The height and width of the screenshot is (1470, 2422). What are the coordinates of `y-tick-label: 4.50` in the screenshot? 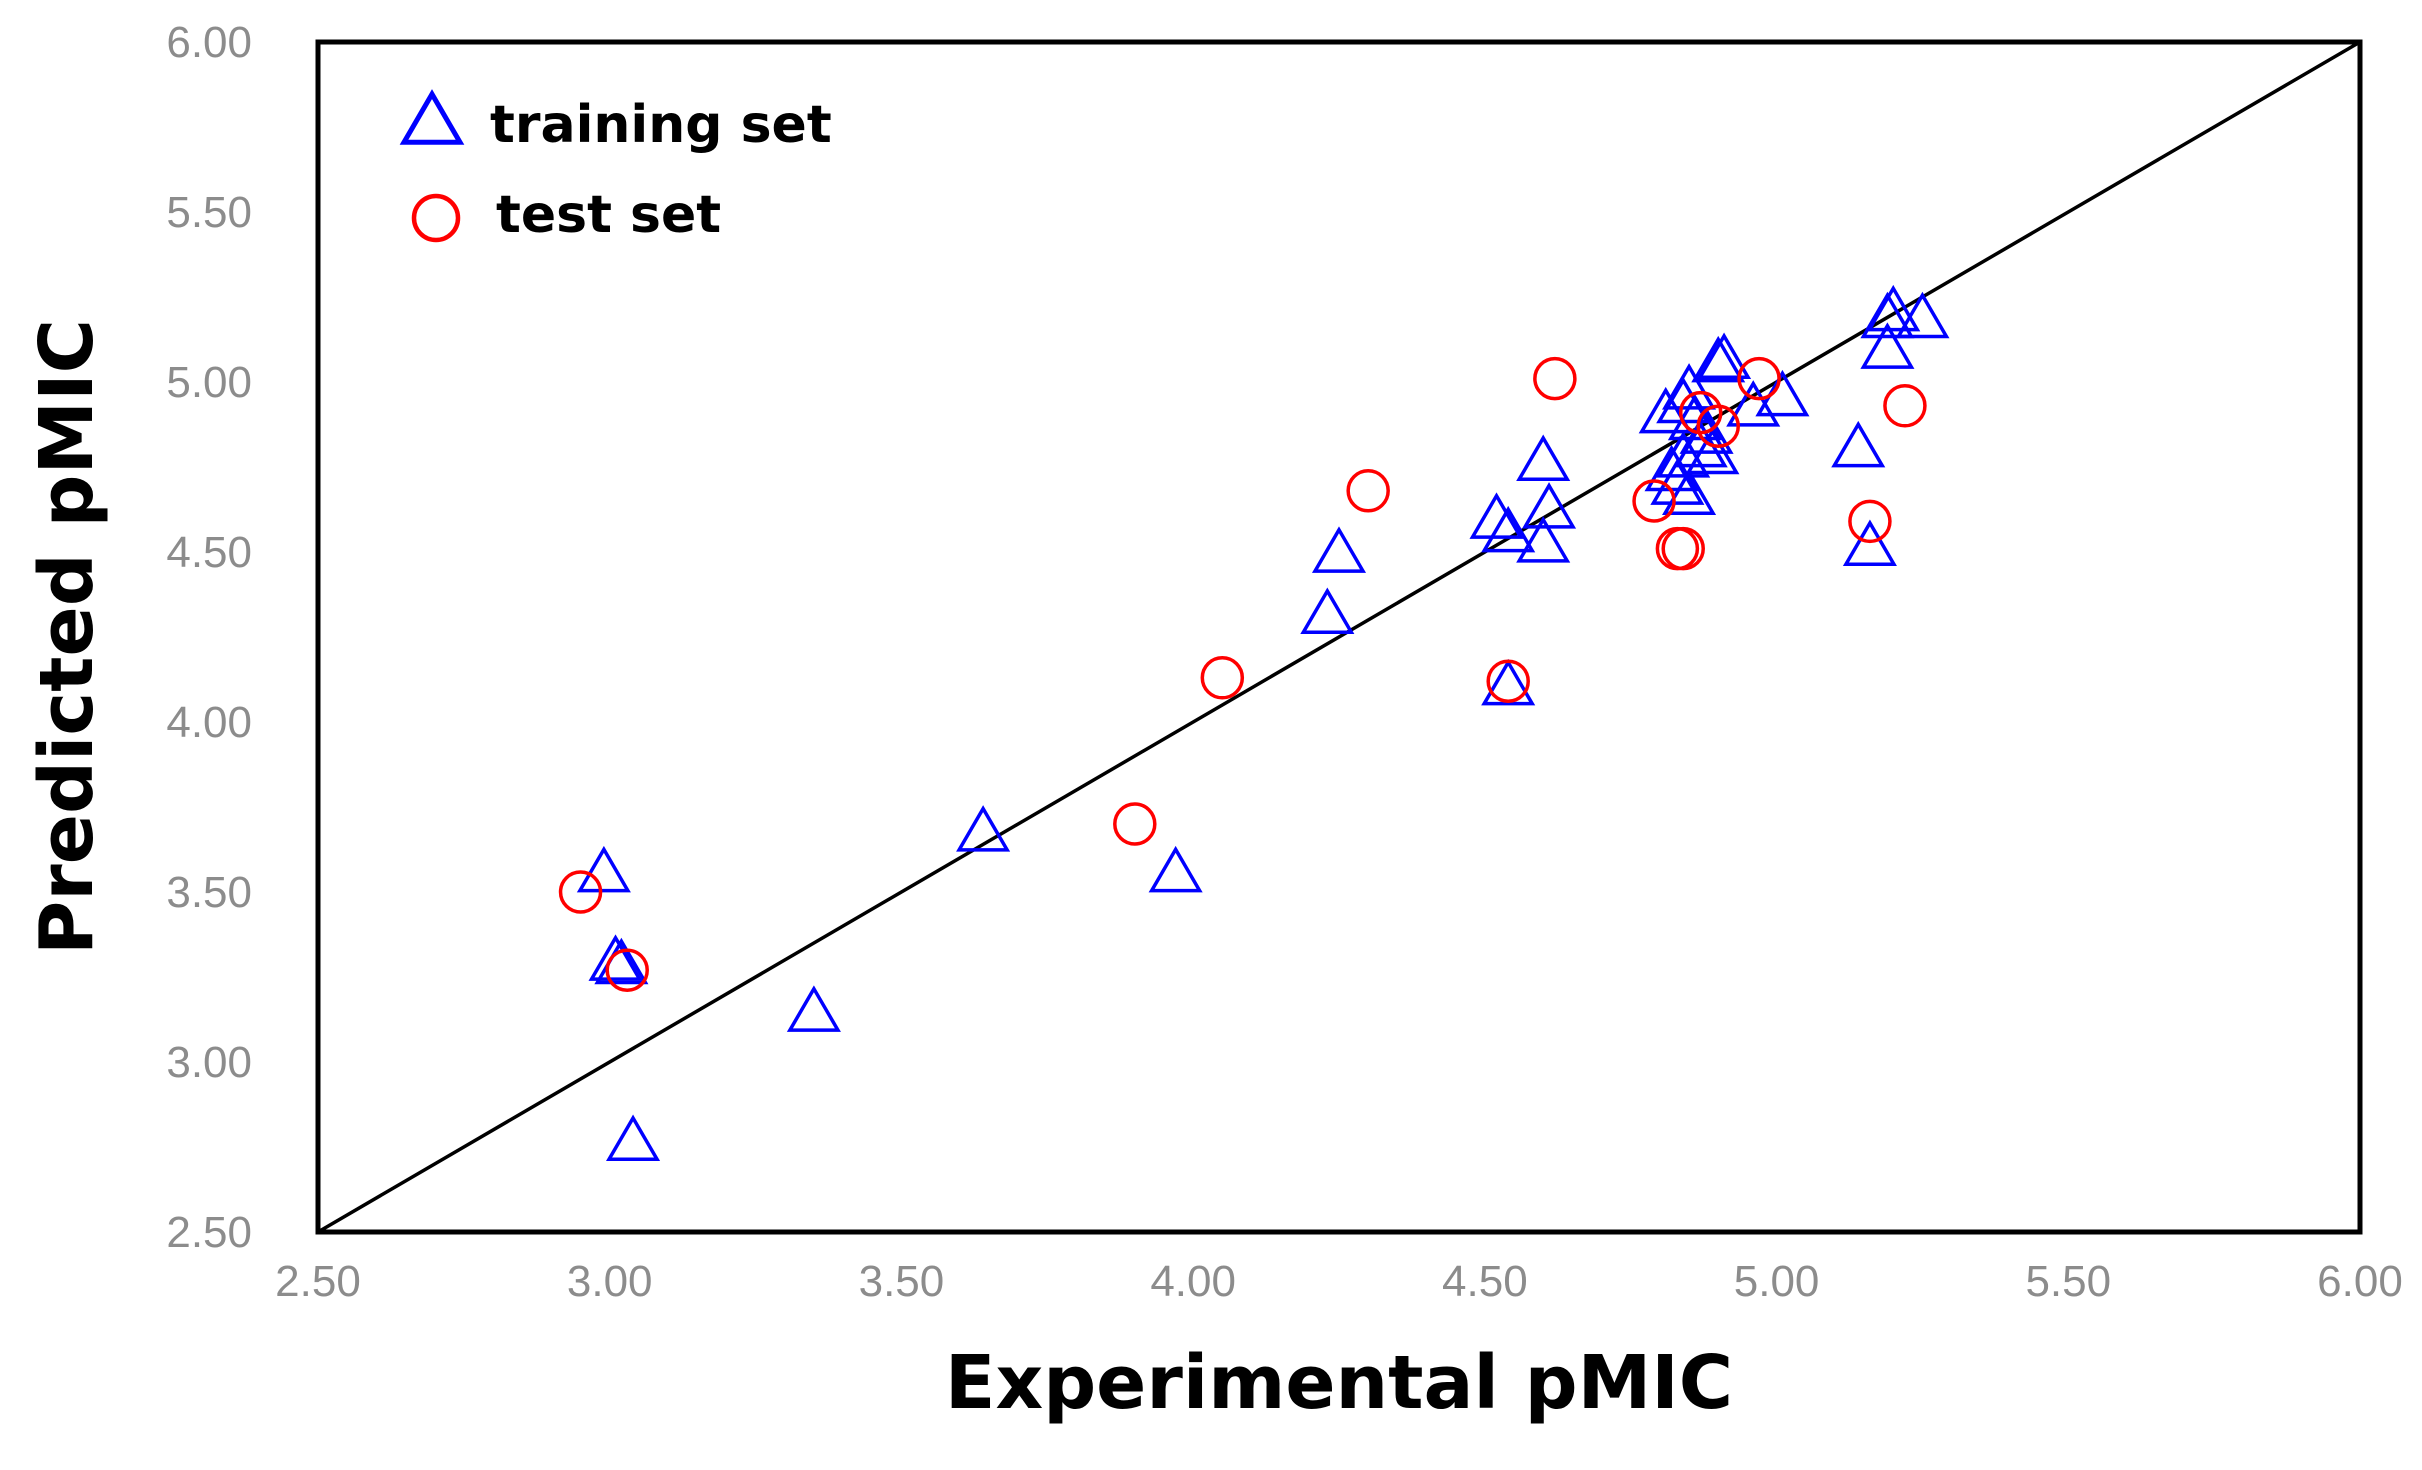 It's located at (209, 552).